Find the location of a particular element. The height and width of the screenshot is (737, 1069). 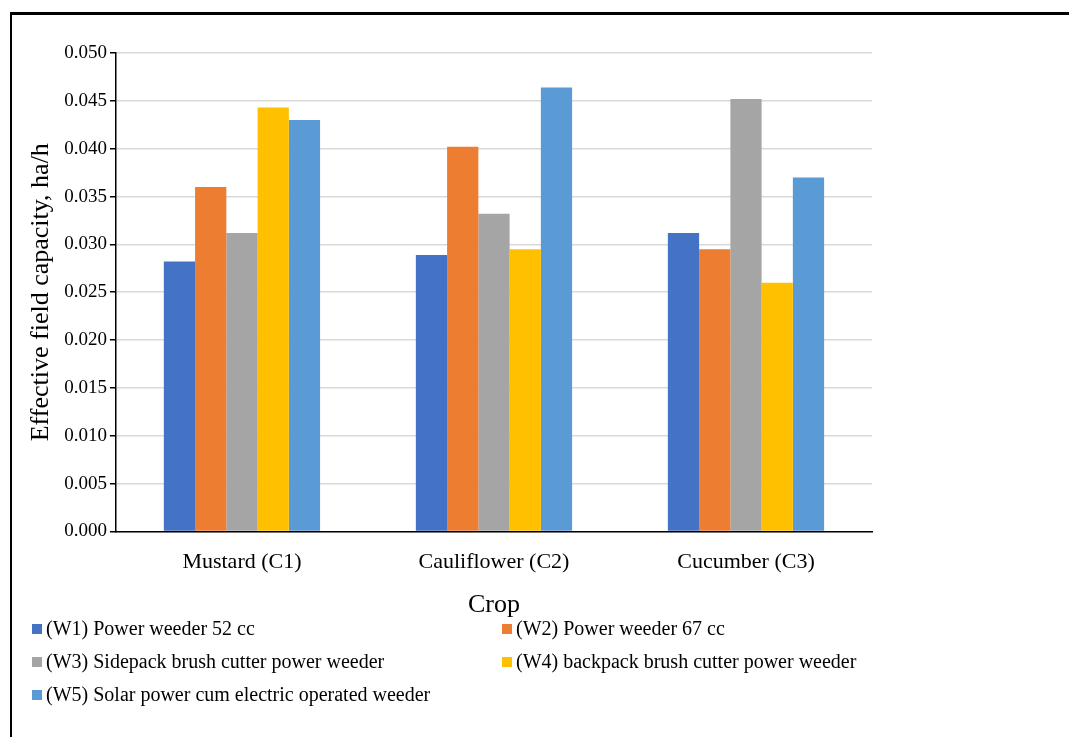

y-tick-label: 0.050 is located at coordinates (85, 51).